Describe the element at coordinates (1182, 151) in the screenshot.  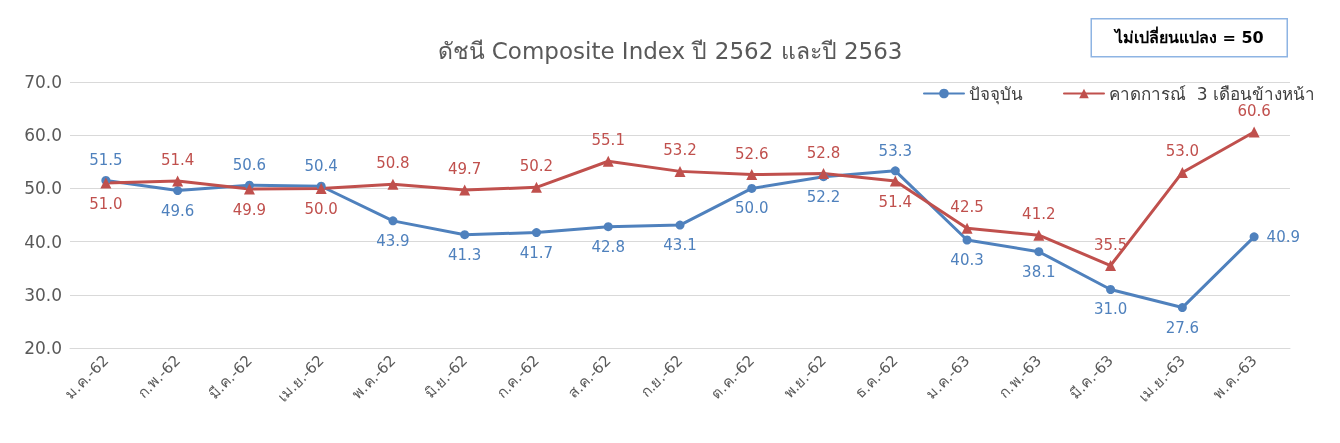
I see `data-label: 53.0` at that location.